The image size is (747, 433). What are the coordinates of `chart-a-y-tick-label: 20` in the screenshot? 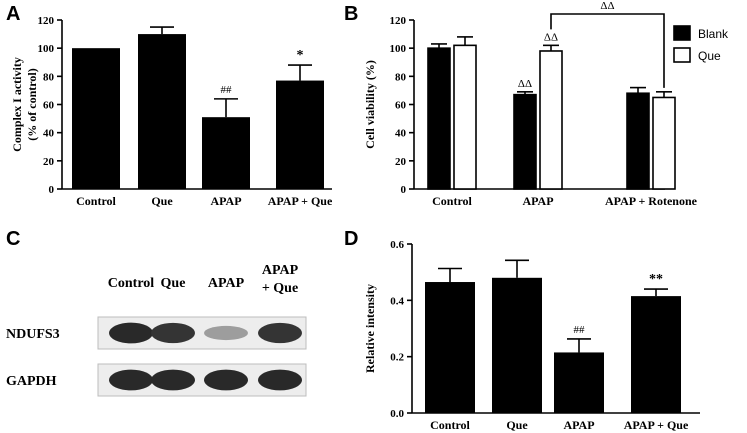 It's located at (49, 162).